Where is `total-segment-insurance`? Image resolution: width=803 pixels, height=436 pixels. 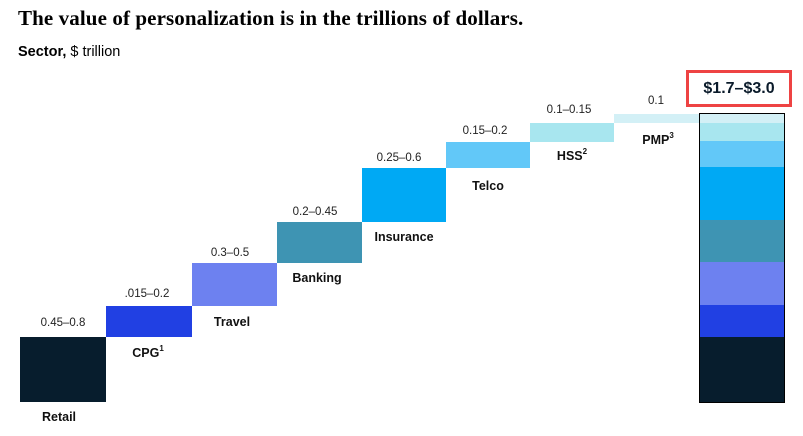
total-segment-insurance is located at coordinates (742, 193).